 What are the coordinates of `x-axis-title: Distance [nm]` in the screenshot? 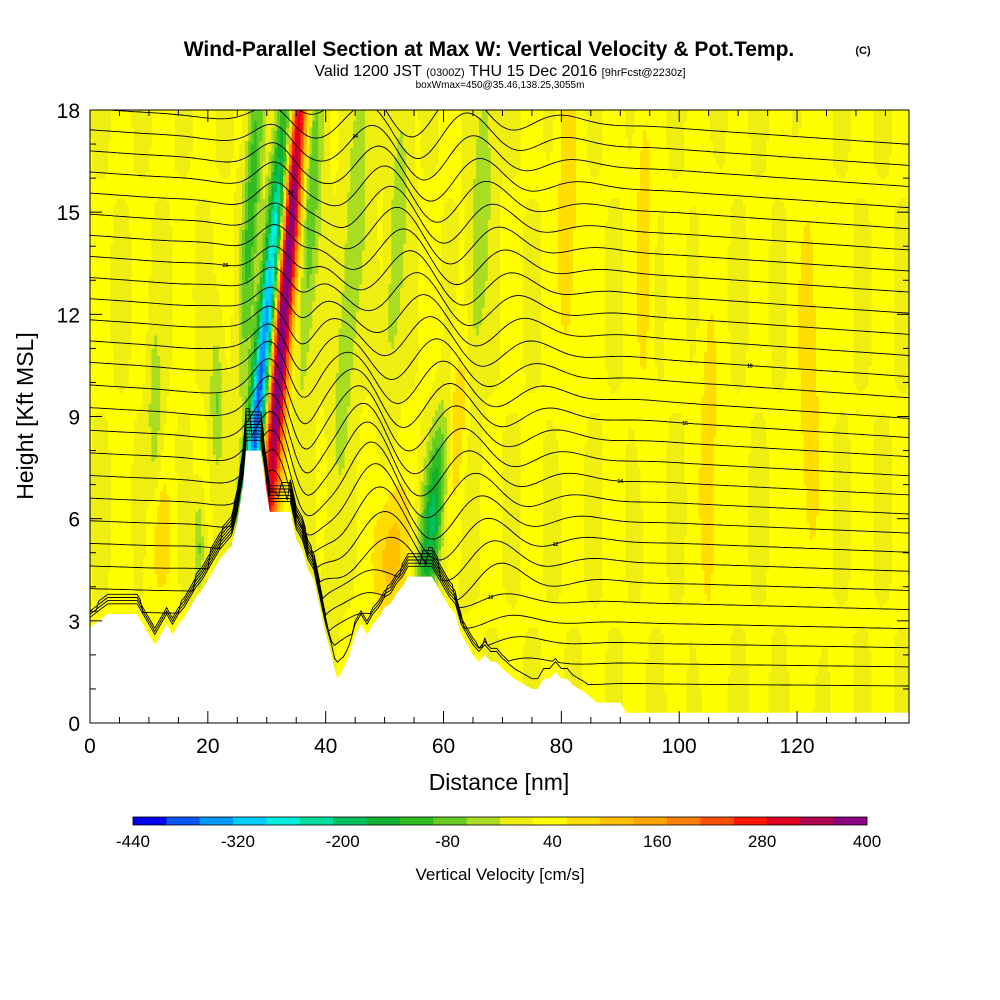 It's located at (499, 782).